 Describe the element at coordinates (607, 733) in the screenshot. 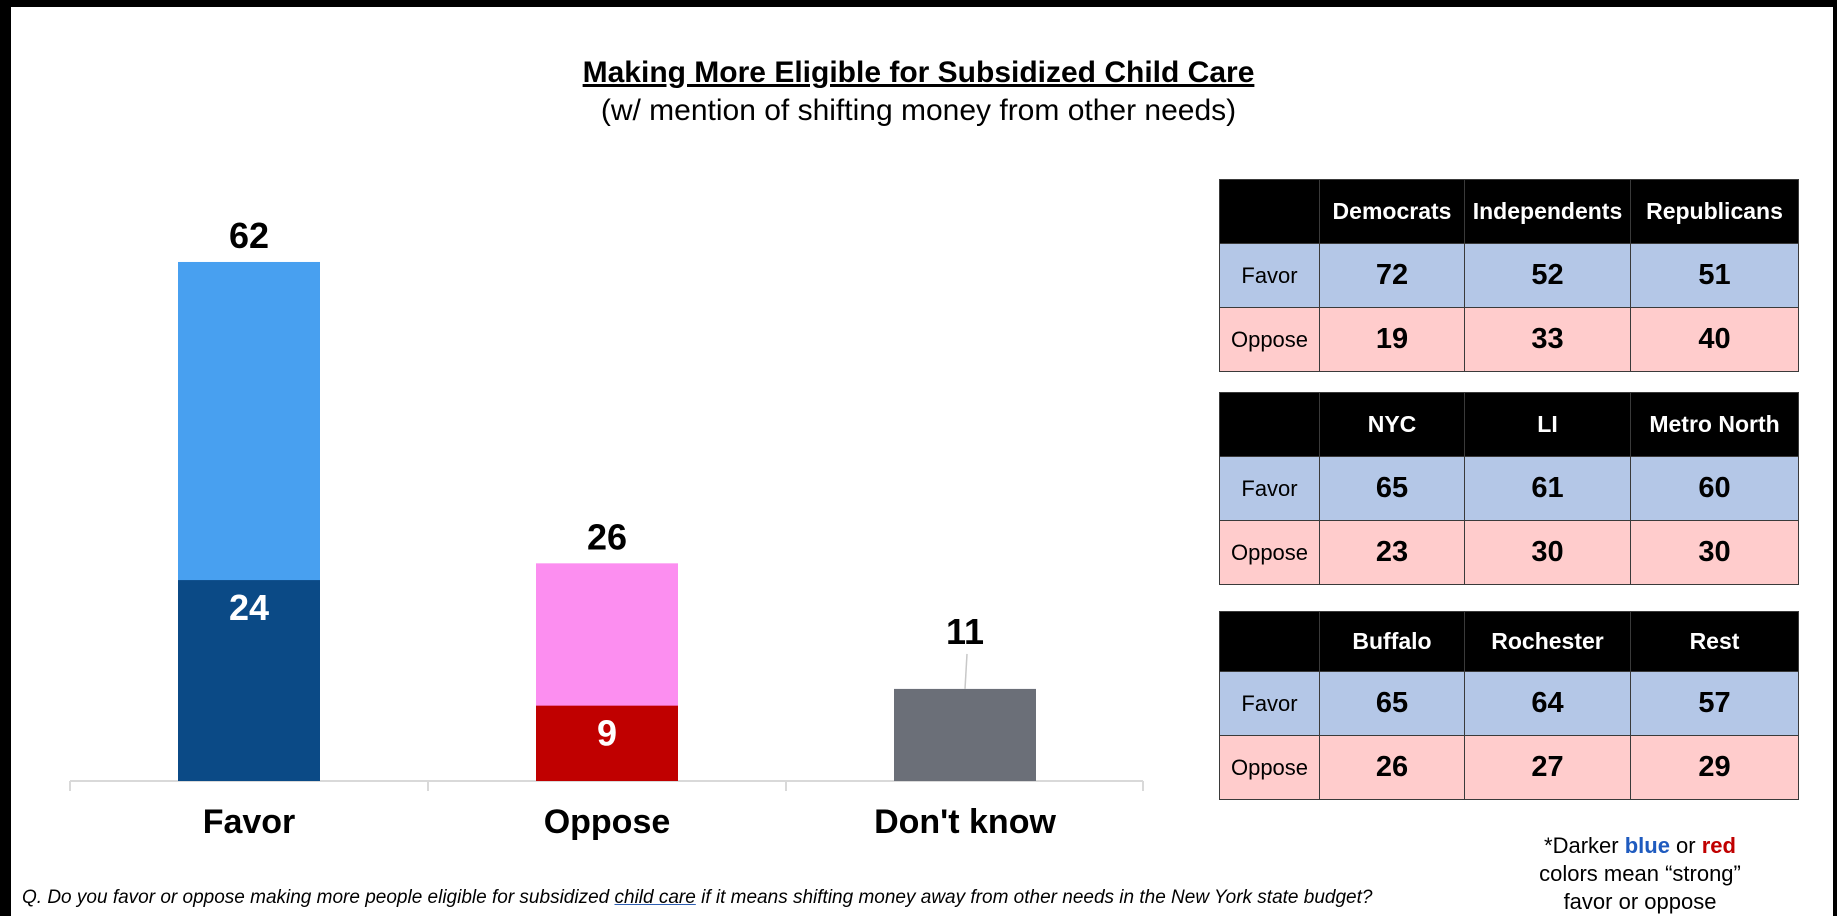

I see `strong-value-label: 9` at that location.